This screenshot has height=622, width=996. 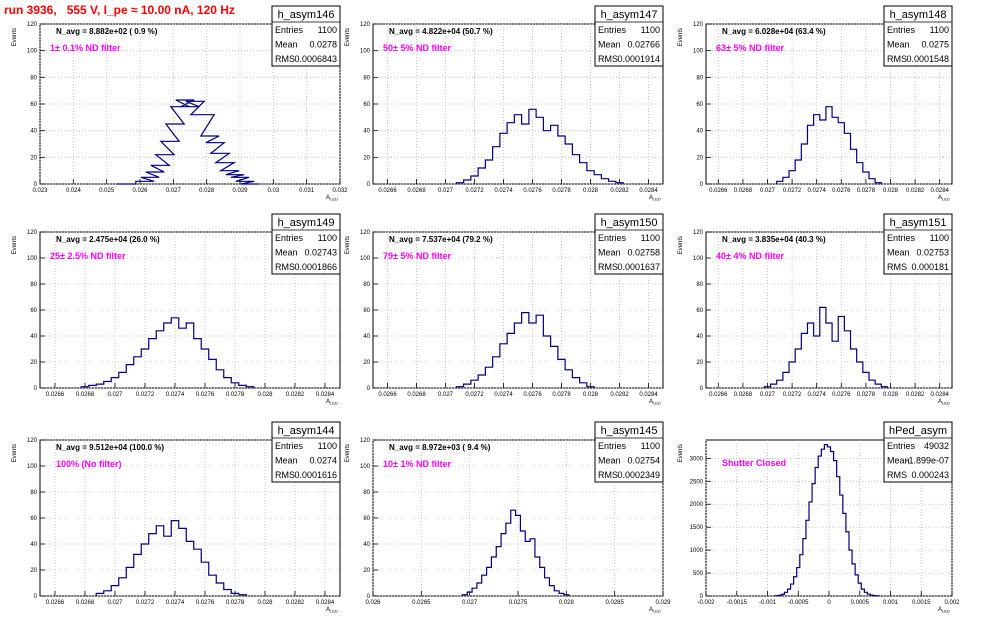 What do you see at coordinates (110, 447) in the screenshot?
I see `navg-text: N_avg = 9.512e+04 (100.0 %)` at bounding box center [110, 447].